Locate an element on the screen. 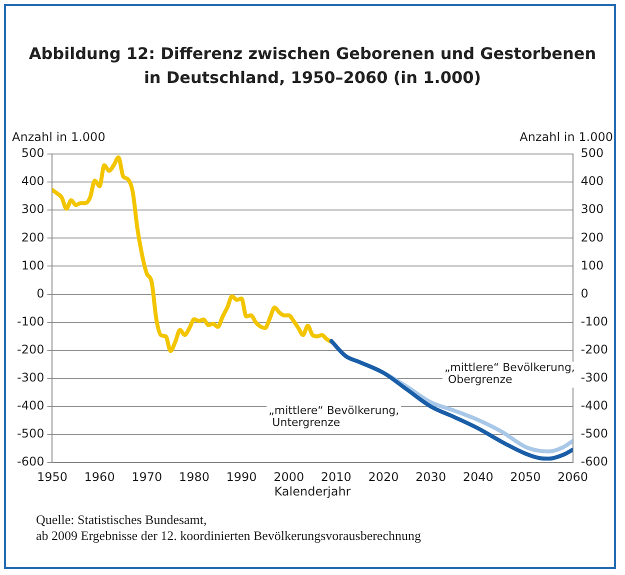  y2-tick-label: -100 is located at coordinates (594, 321).